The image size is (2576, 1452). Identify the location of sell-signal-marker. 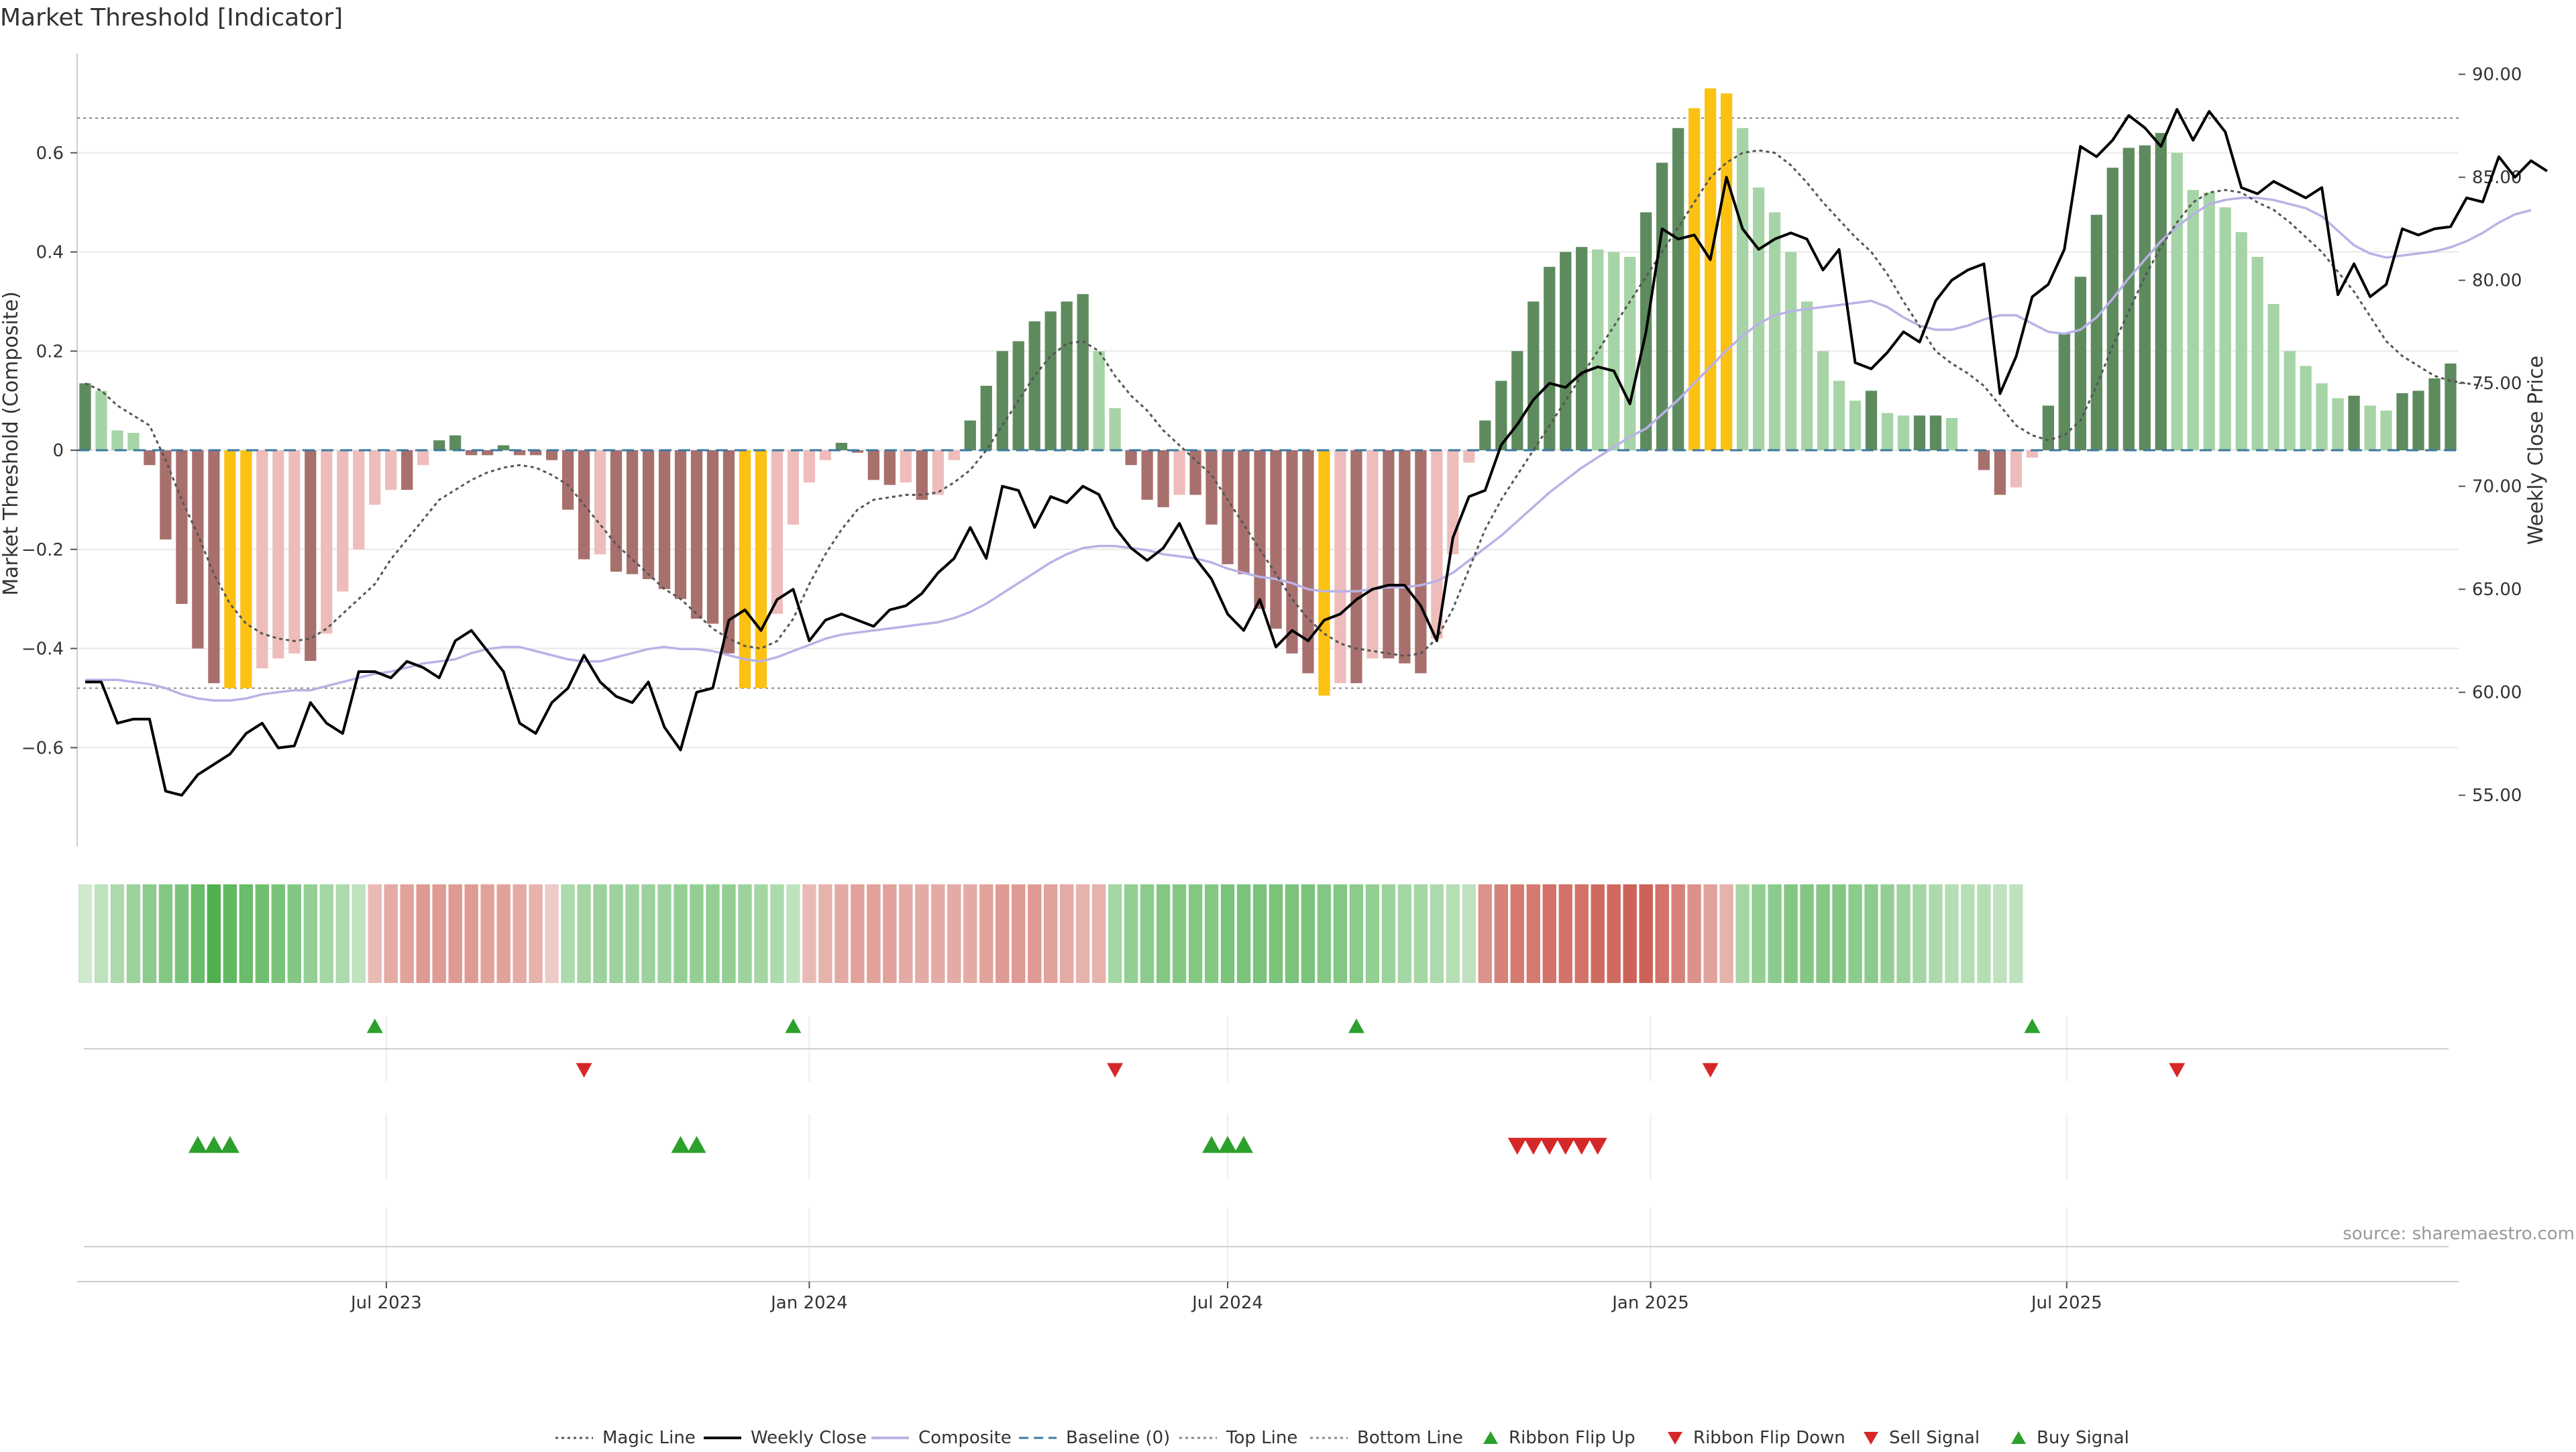
(1533, 1146).